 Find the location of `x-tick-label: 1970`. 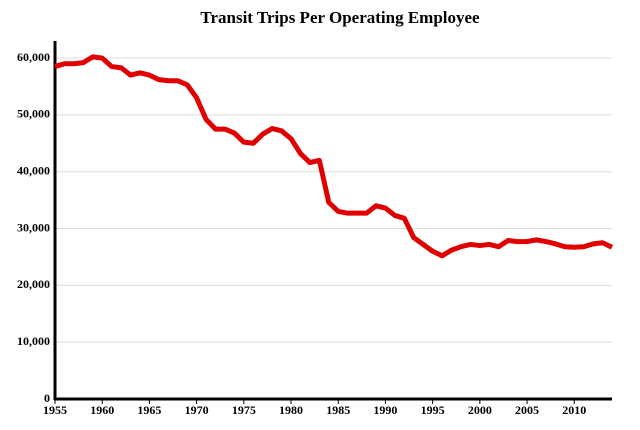

x-tick-label: 1970 is located at coordinates (197, 410).